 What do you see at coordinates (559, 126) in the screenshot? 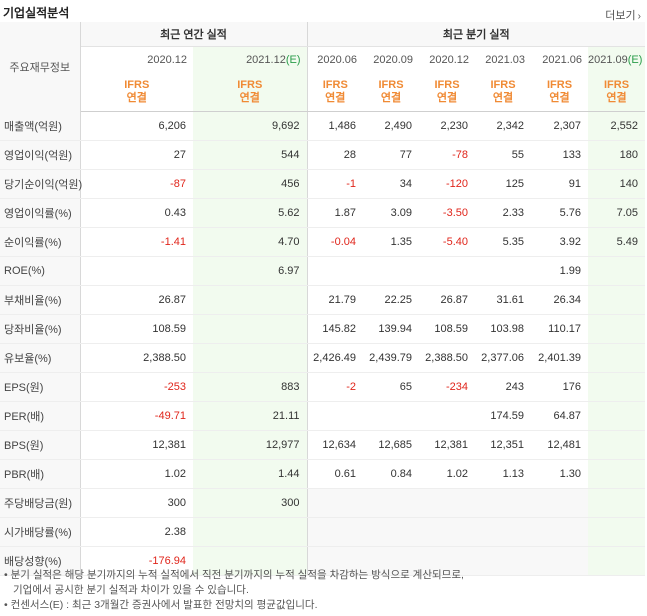
I see `table-cell: 2,307` at bounding box center [559, 126].